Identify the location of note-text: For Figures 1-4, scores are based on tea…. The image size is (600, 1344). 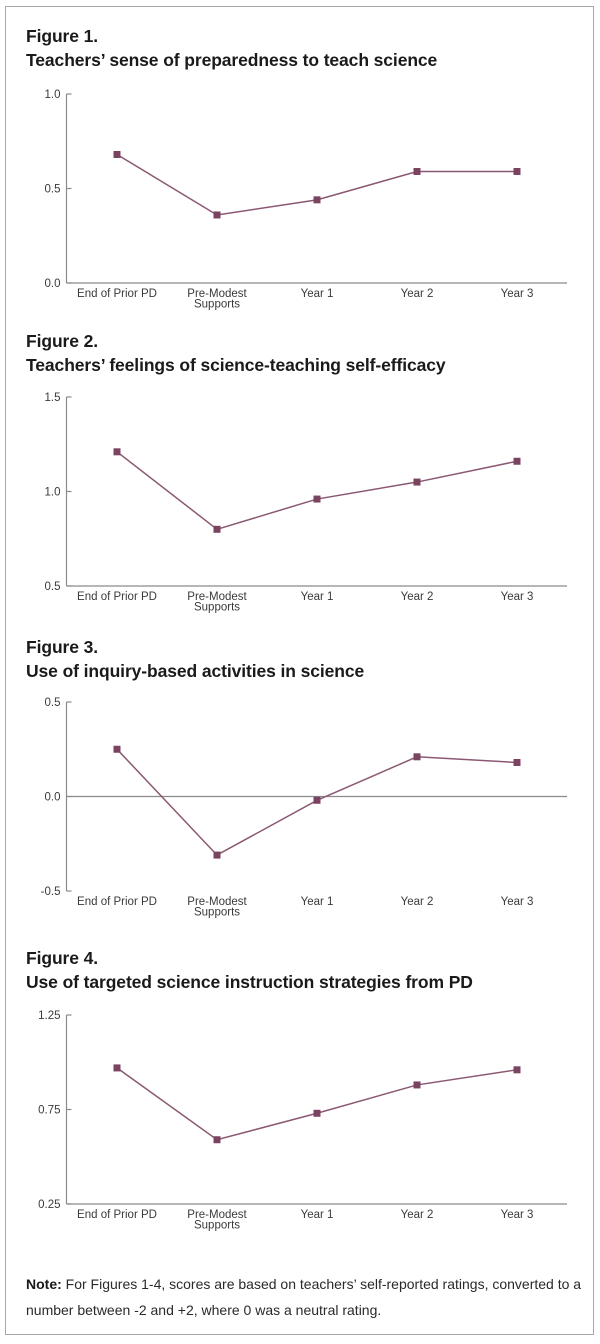
(304, 1297).